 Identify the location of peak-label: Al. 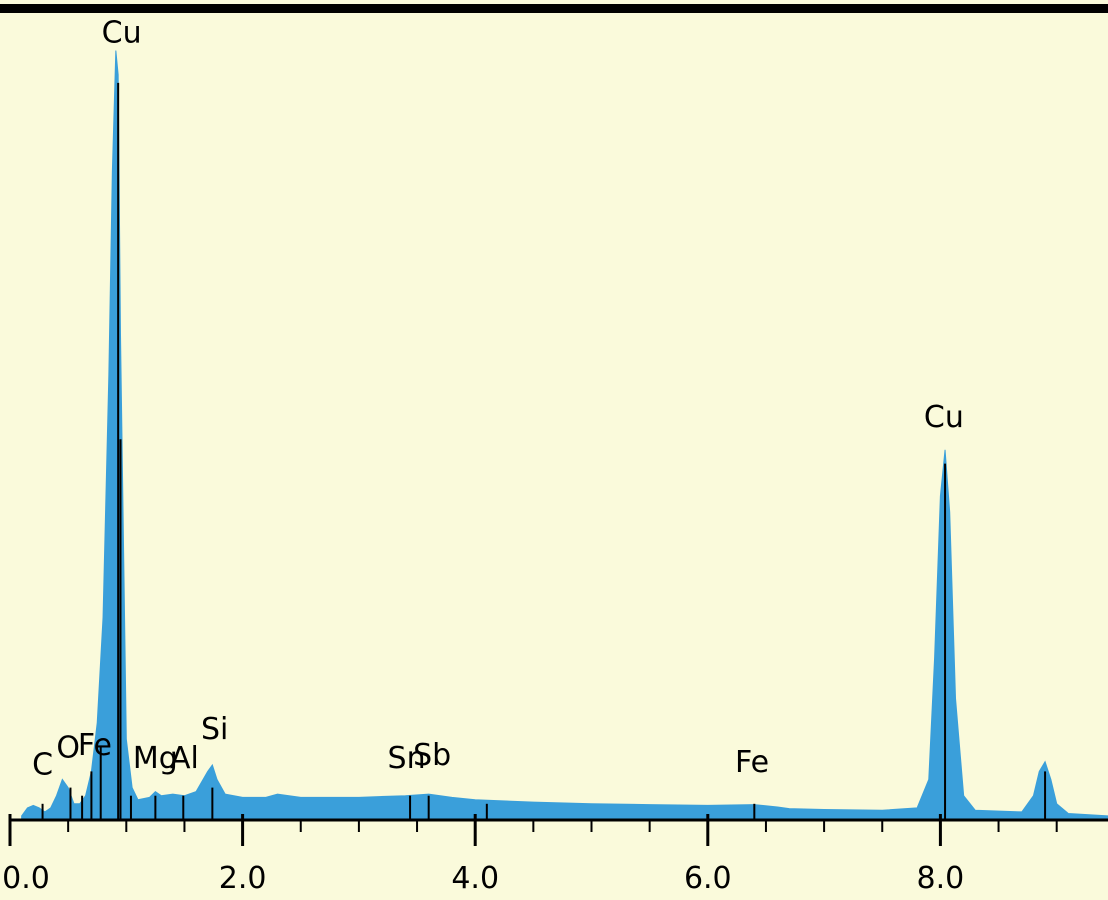
(184, 758).